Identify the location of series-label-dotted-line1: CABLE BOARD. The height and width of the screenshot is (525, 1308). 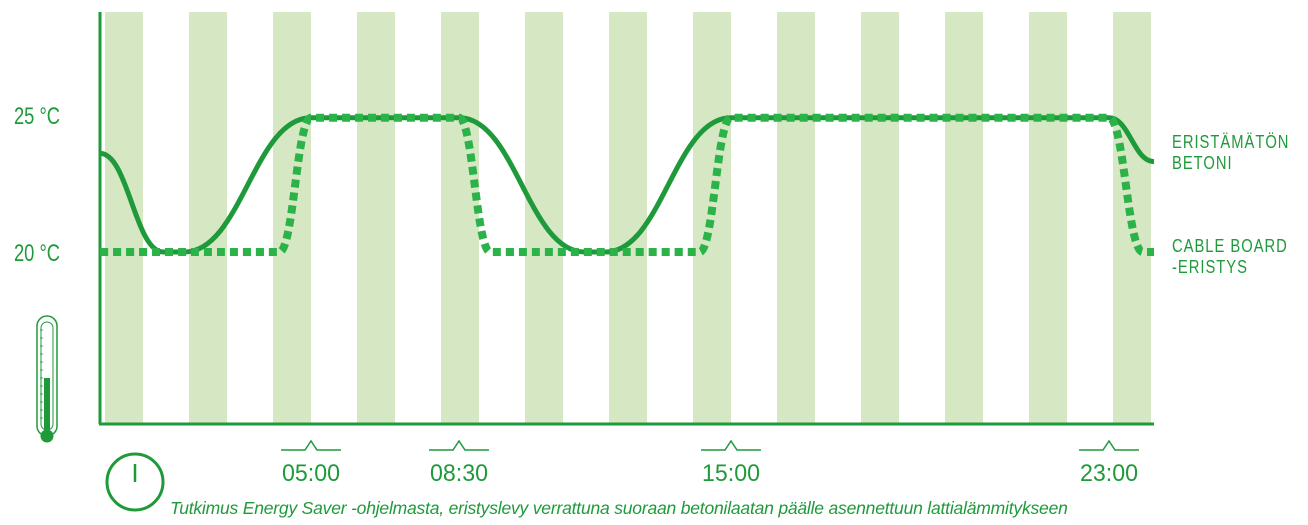
(1230, 246).